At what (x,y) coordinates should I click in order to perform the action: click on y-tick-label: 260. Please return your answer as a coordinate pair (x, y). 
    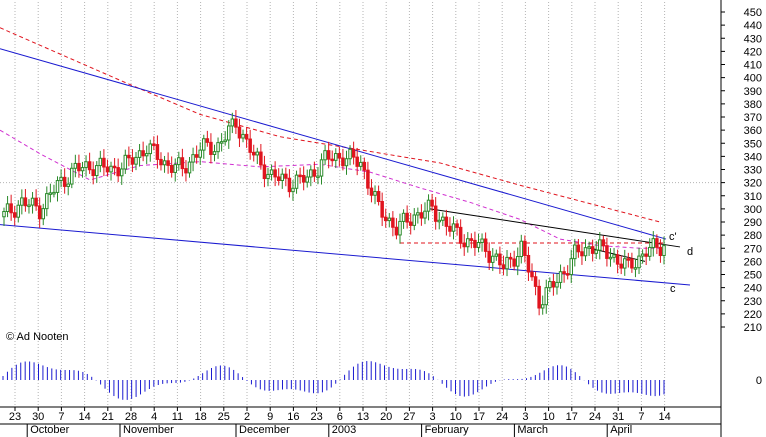
    Looking at the image, I should click on (753, 262).